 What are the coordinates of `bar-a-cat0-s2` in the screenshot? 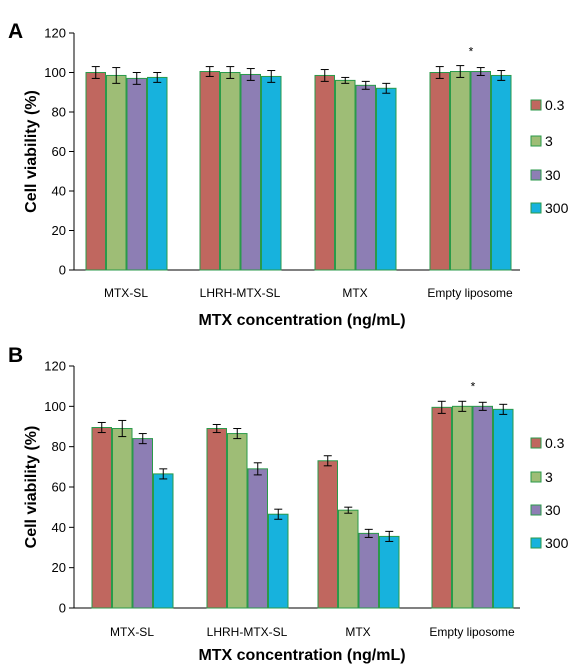 It's located at (136, 174).